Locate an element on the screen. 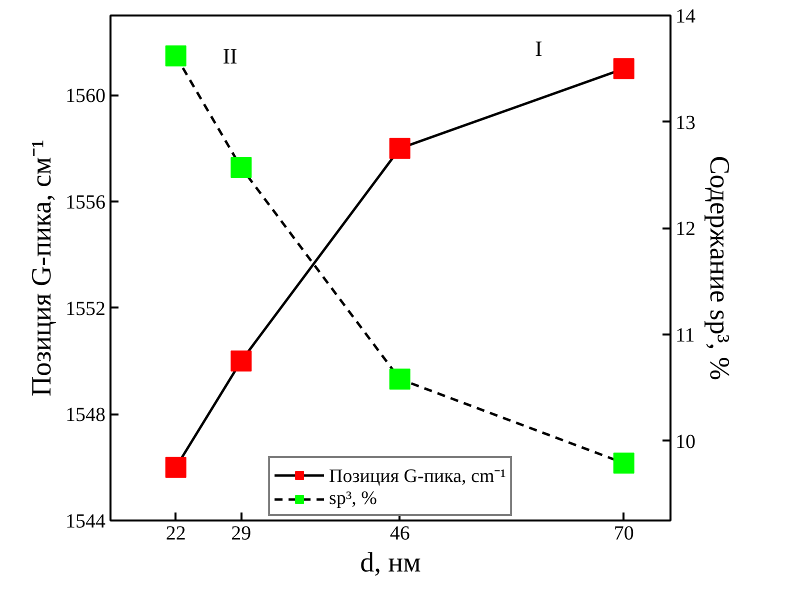 The height and width of the screenshot is (612, 788). y2-tick-label: 14 is located at coordinates (686, 17).